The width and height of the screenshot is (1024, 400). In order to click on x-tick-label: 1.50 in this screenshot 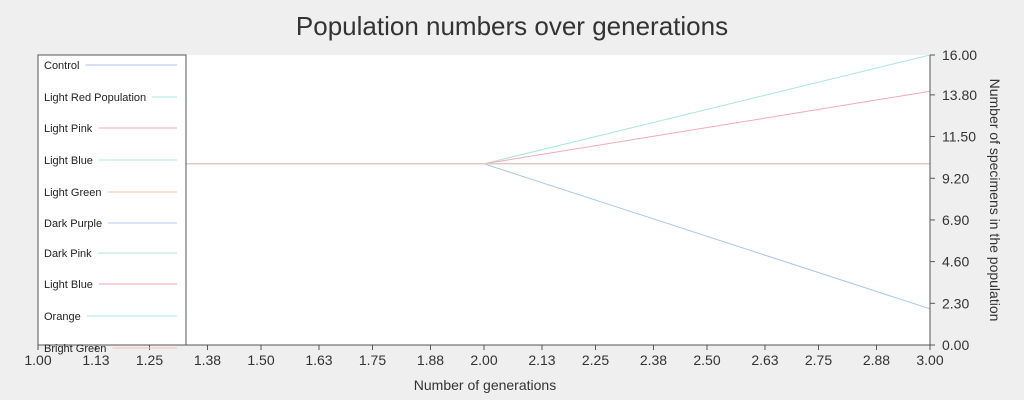, I will do `click(260, 360)`.